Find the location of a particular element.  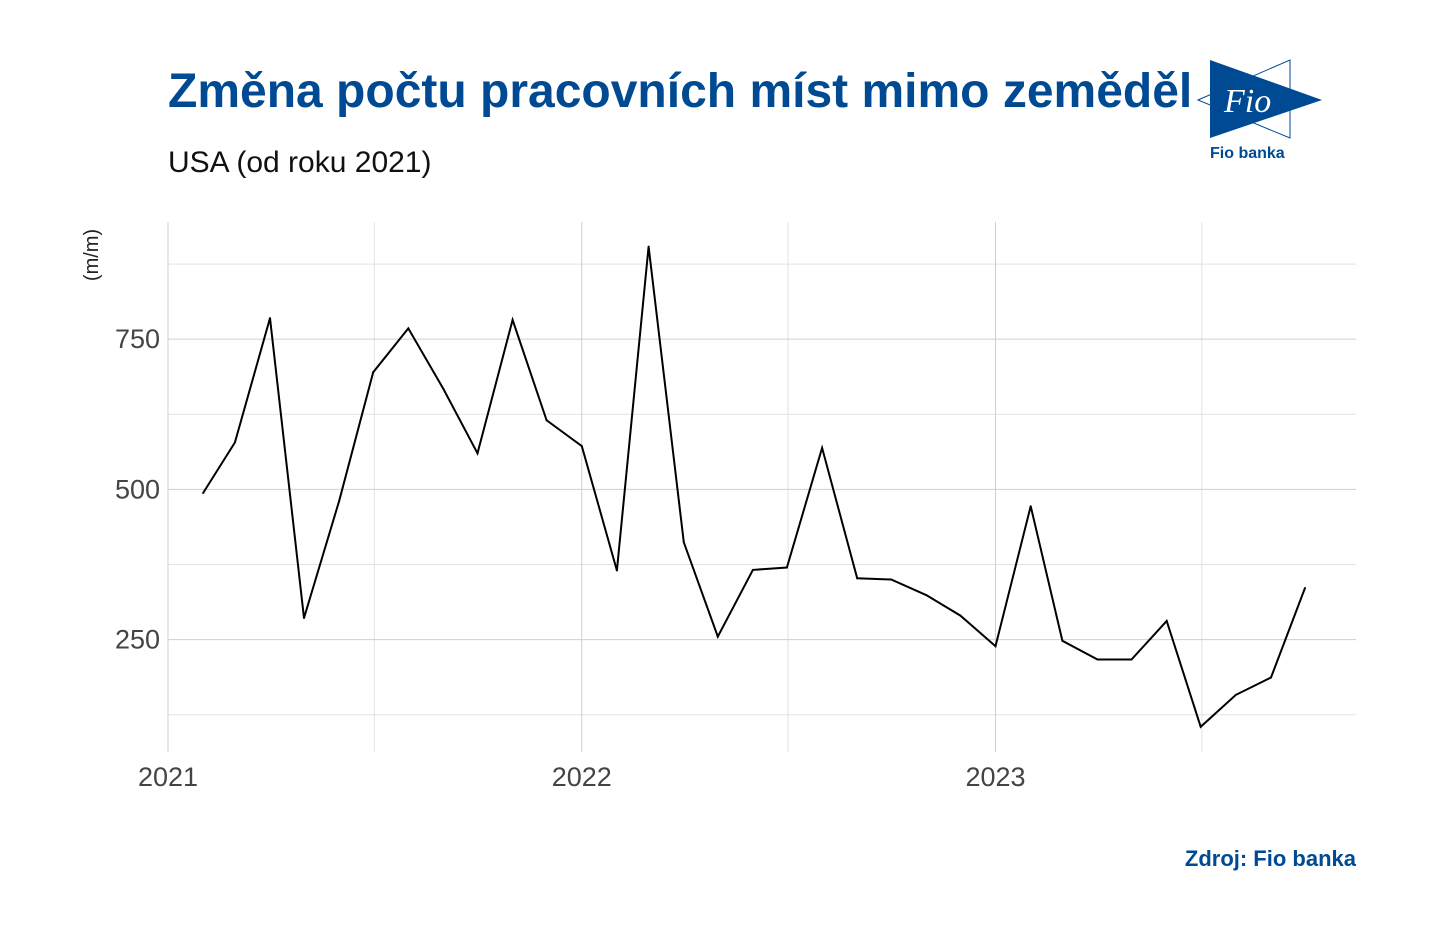

y-axis-label: (m/m) is located at coordinates (92, 255).